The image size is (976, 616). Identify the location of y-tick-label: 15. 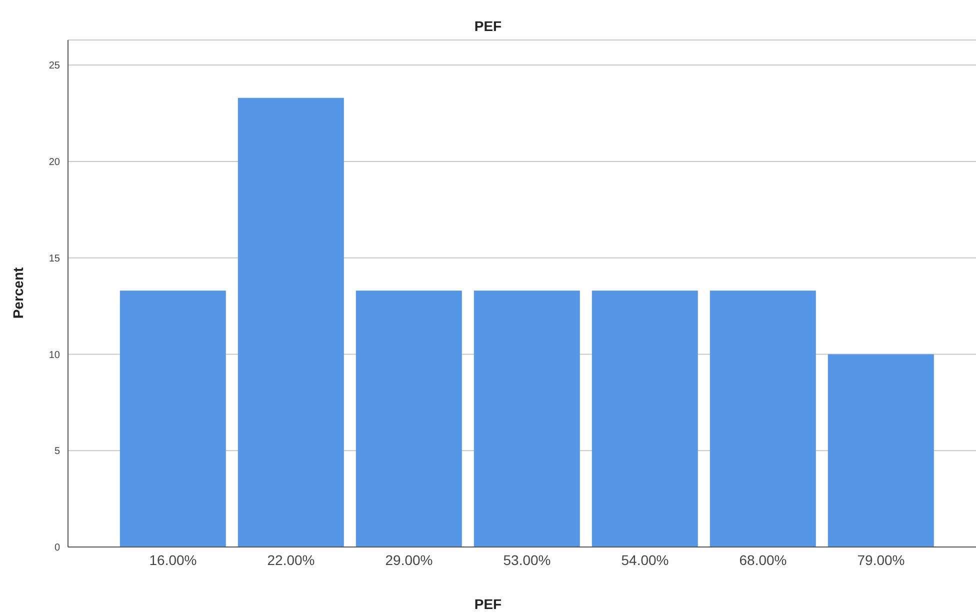
(54, 258).